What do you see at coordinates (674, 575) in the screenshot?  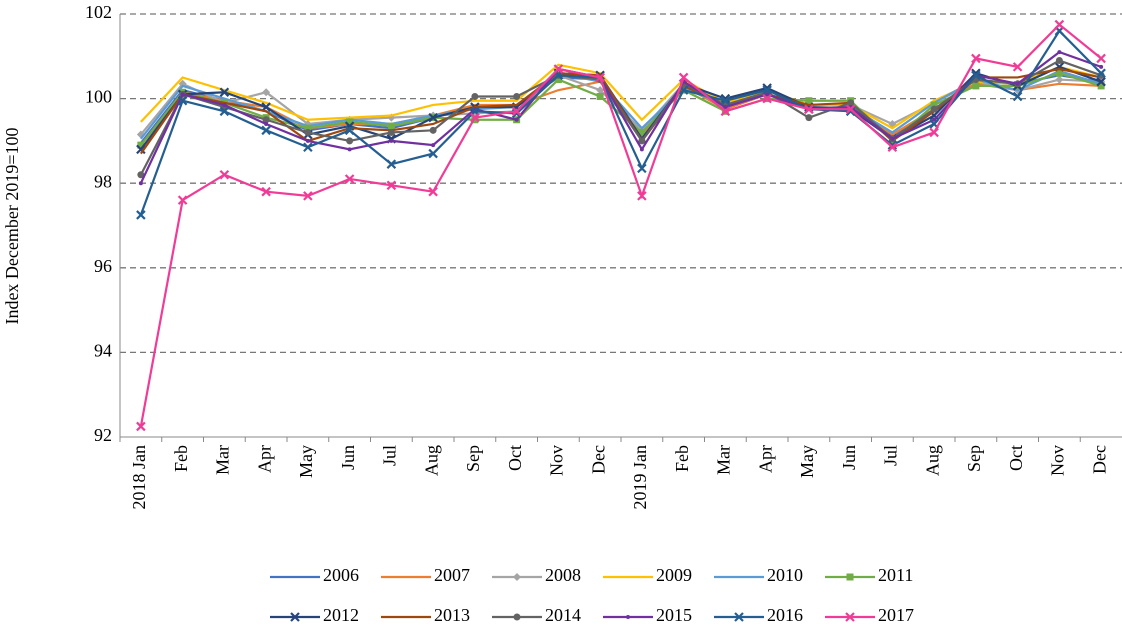 I see `legend-label: 2009` at bounding box center [674, 575].